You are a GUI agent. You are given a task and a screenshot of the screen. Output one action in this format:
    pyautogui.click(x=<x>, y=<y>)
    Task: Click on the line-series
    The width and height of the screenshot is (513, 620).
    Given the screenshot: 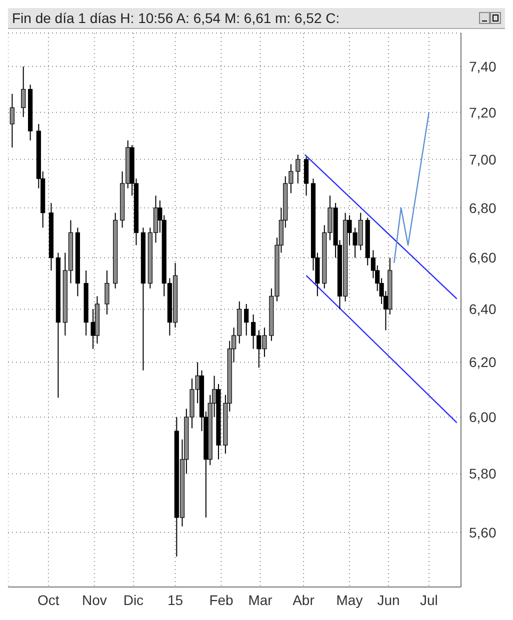 What is the action you would take?
    pyautogui.click(x=411, y=188)
    